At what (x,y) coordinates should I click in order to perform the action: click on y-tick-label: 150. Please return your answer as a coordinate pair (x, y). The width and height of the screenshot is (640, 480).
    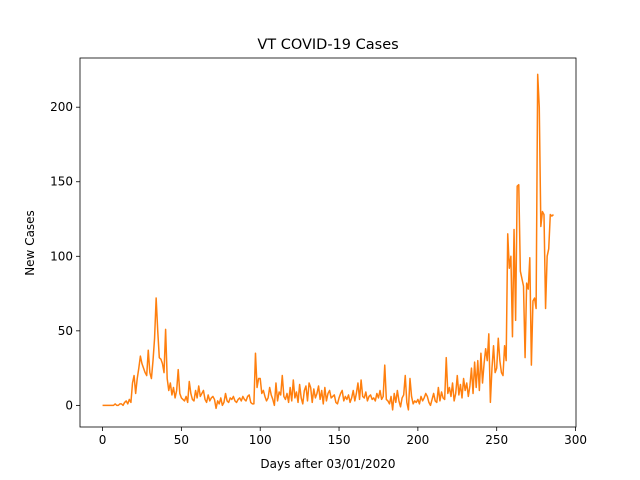
    Looking at the image, I should click on (61, 182).